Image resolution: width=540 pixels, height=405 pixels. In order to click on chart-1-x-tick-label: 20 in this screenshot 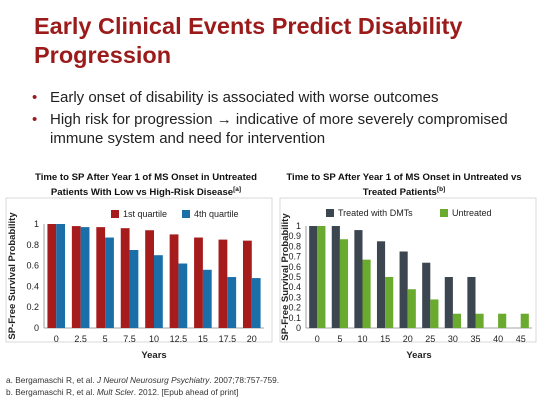, I will do `click(252, 339)`.